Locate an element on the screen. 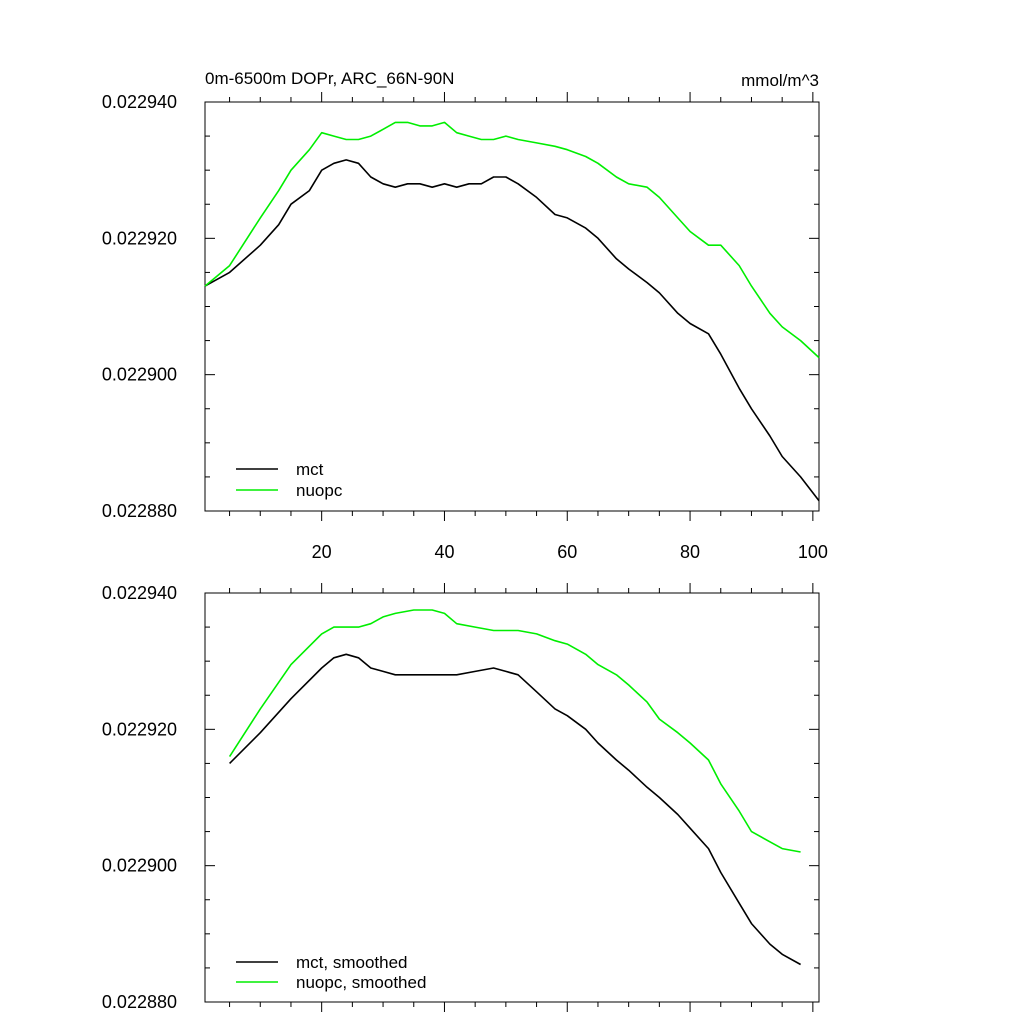 Image resolution: width=1024 pixels, height=1024 pixels. x-tick-label: 60 is located at coordinates (567, 552).